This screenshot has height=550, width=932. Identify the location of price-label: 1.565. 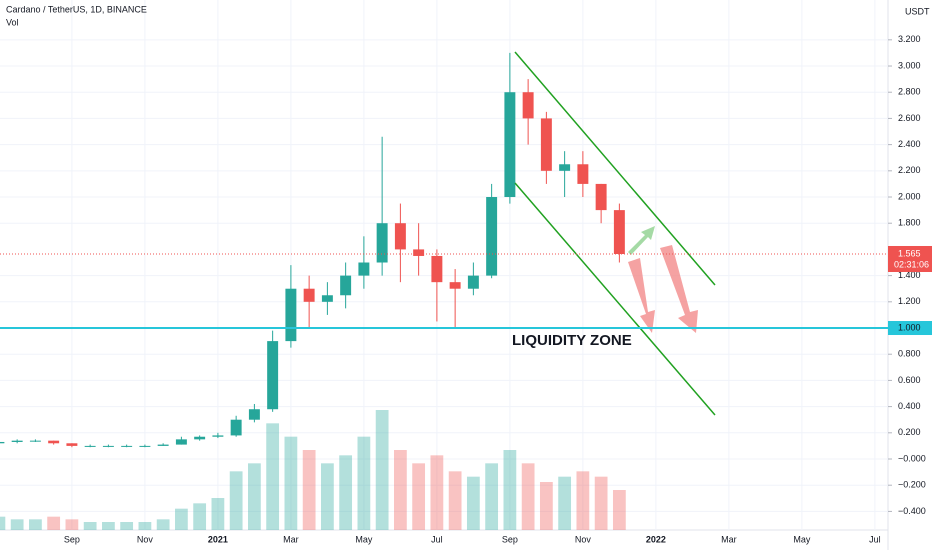
(909, 253).